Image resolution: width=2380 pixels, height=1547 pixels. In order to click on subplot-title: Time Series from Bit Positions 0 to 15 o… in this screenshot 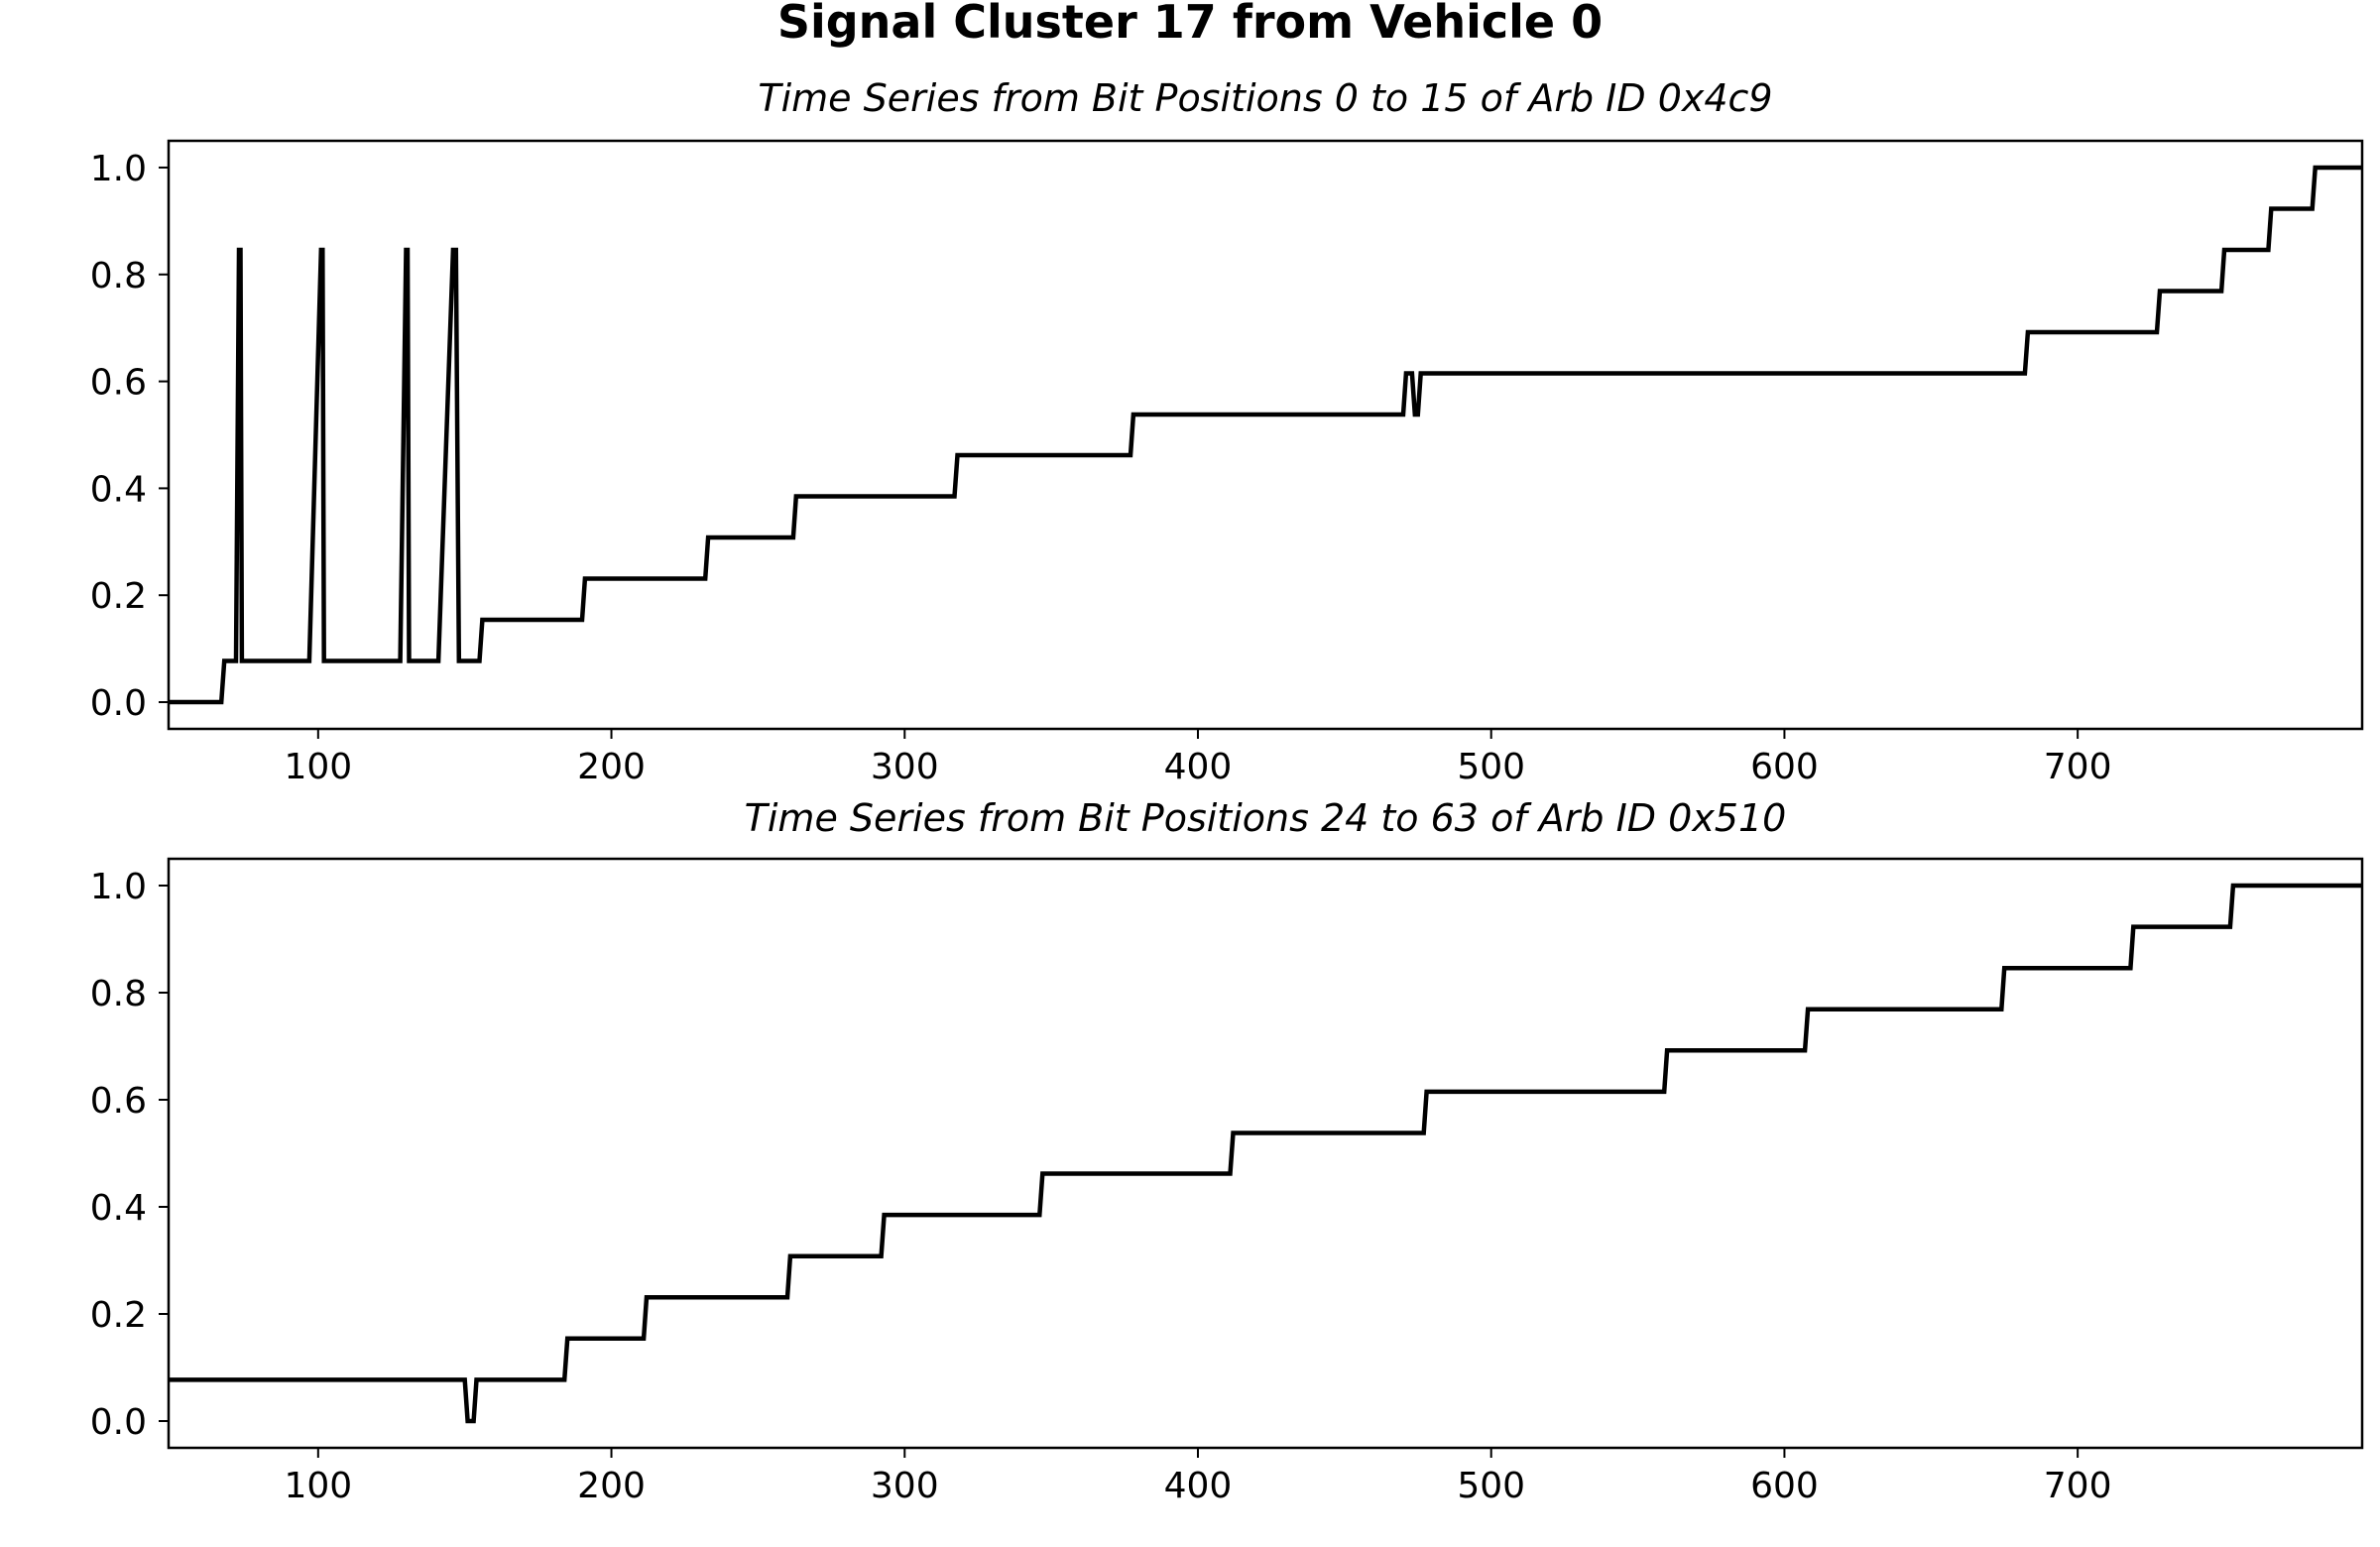, I will do `click(1265, 98)`.